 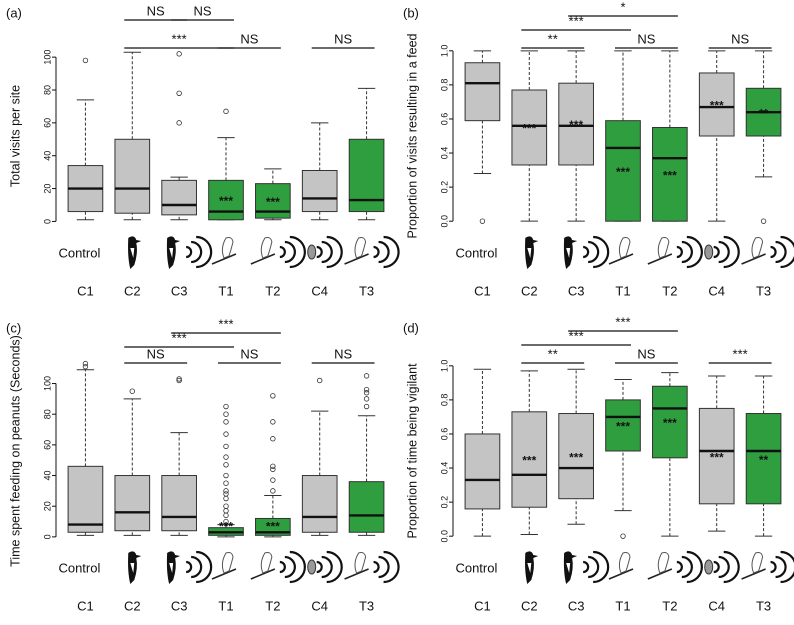 What do you see at coordinates (14, 12) in the screenshot?
I see `panel-label: (a)` at bounding box center [14, 12].